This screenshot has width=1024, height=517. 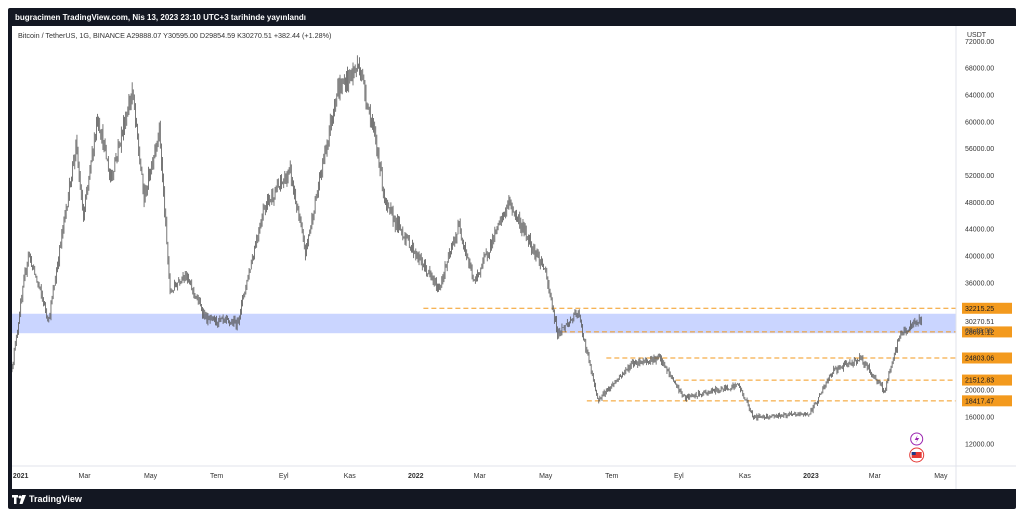 I want to click on flag-canton, so click(x=913, y=453).